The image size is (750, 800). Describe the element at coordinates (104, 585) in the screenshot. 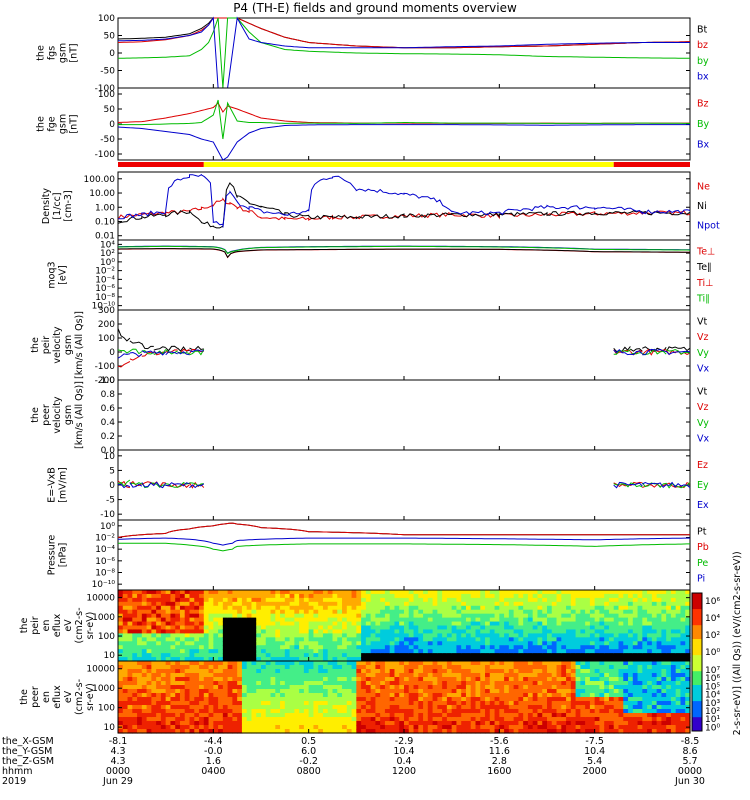

I see `ytick-label: 10⁻¹⁰` at that location.